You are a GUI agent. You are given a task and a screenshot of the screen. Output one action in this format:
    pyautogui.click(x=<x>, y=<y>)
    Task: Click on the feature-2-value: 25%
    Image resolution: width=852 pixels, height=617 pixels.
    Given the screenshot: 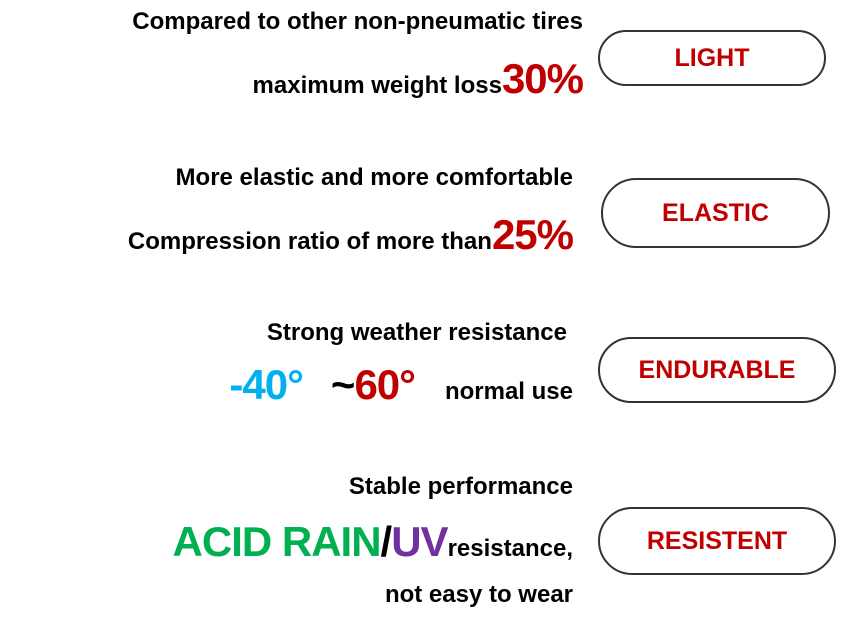 What is the action you would take?
    pyautogui.click(x=532, y=234)
    